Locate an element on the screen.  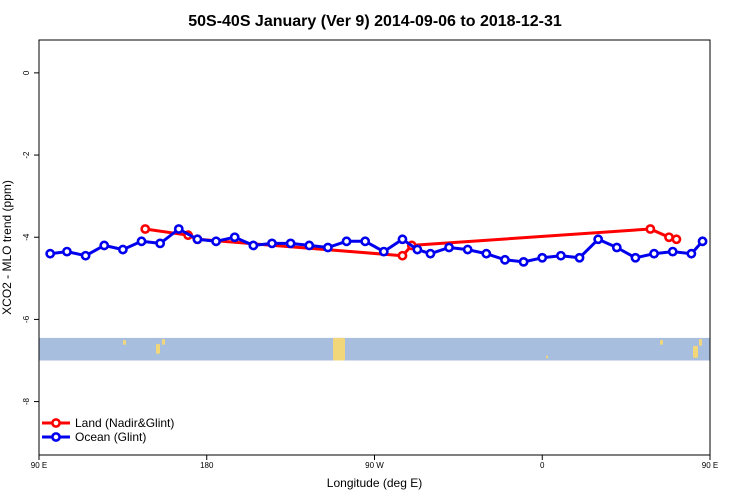
legend-label: Land (Nadir&Glint) is located at coordinates (124, 423).